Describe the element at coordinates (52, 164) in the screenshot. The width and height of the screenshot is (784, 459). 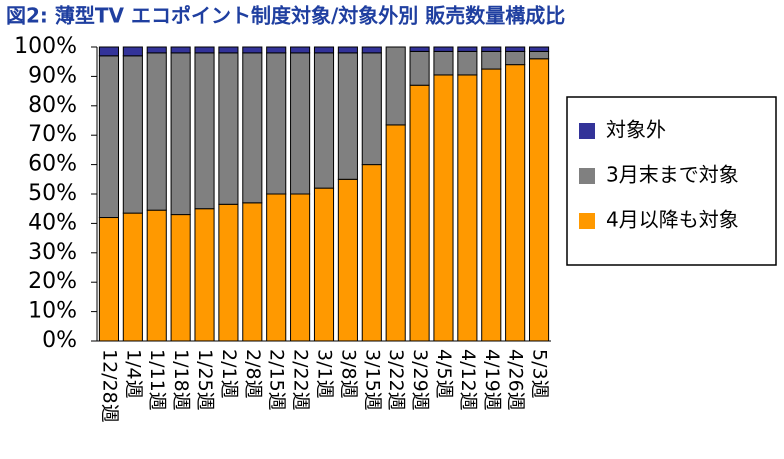
I see `y-tick-label: 60%` at that location.